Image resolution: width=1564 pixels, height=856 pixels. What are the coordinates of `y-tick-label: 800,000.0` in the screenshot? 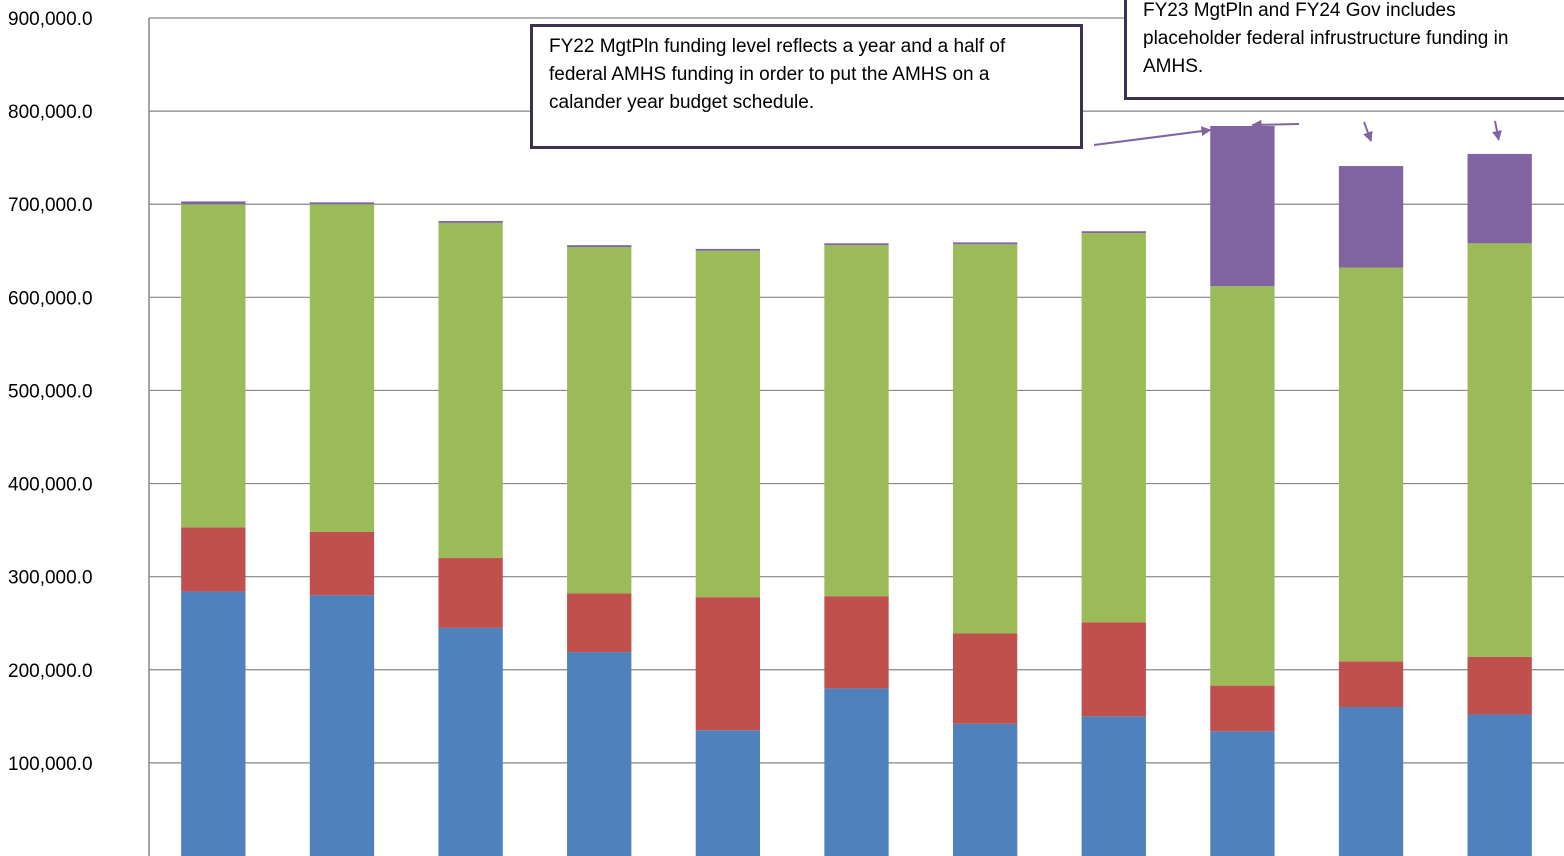 It's located at (50, 112).